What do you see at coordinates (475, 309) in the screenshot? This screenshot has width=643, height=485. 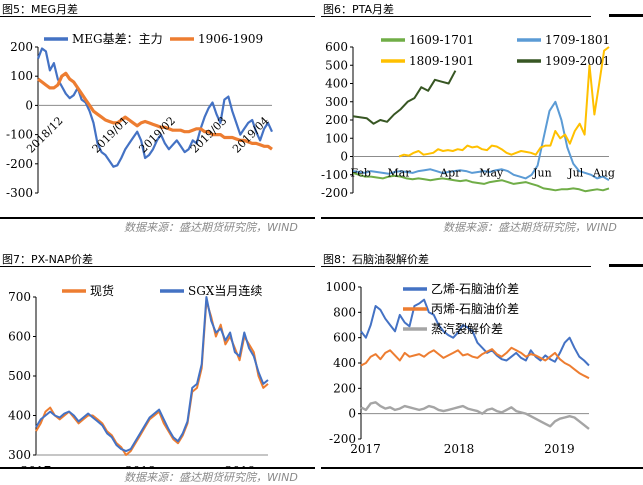 I see `legend-label: 丙烯-石脑油价差` at bounding box center [475, 309].